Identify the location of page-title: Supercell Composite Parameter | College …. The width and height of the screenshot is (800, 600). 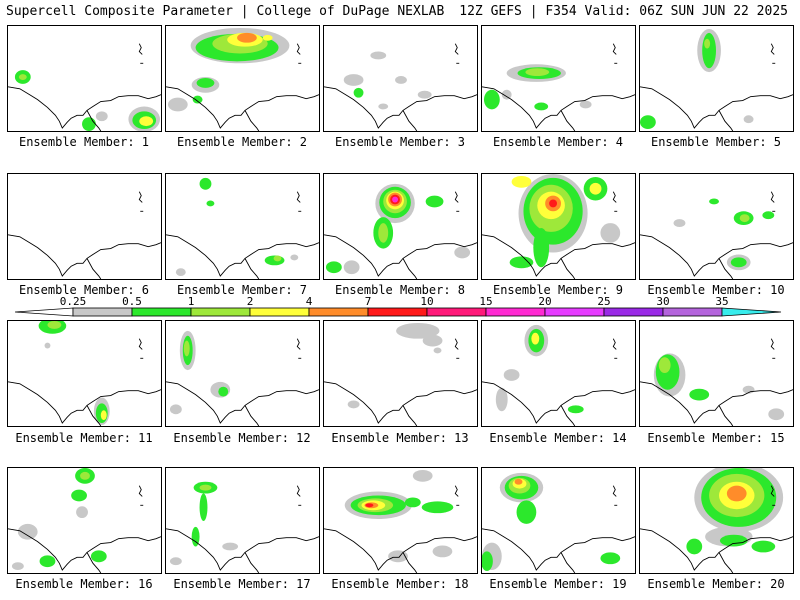
(225, 11).